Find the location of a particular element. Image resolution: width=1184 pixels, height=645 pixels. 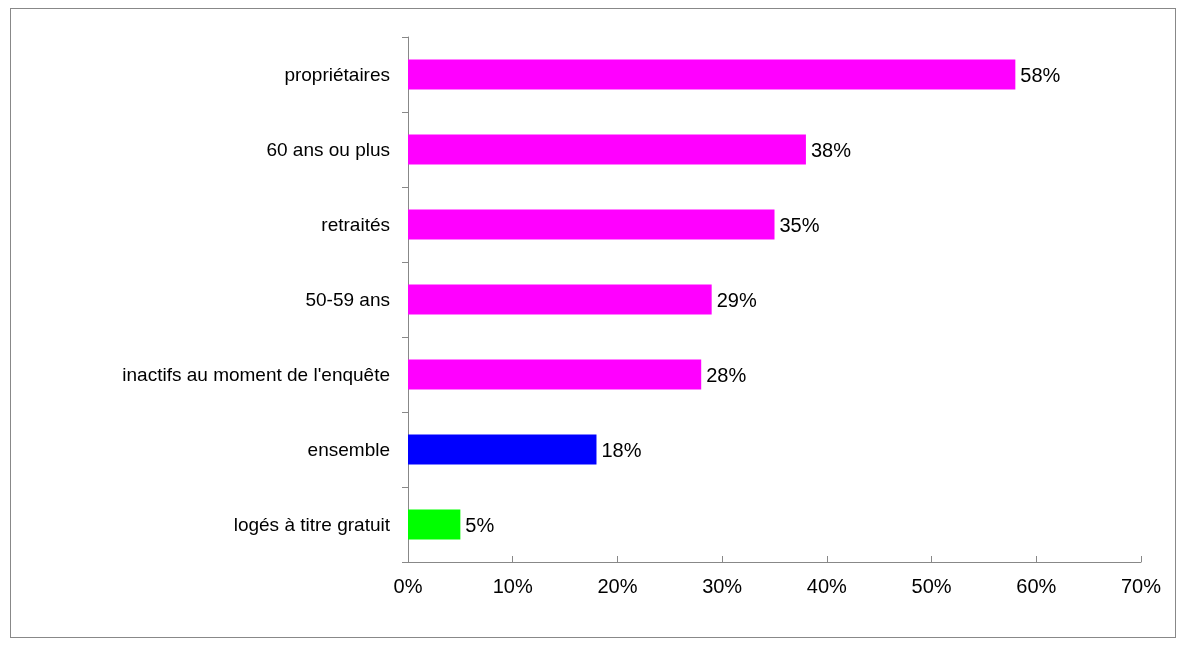

x-tick-label: 50% is located at coordinates (931, 586).